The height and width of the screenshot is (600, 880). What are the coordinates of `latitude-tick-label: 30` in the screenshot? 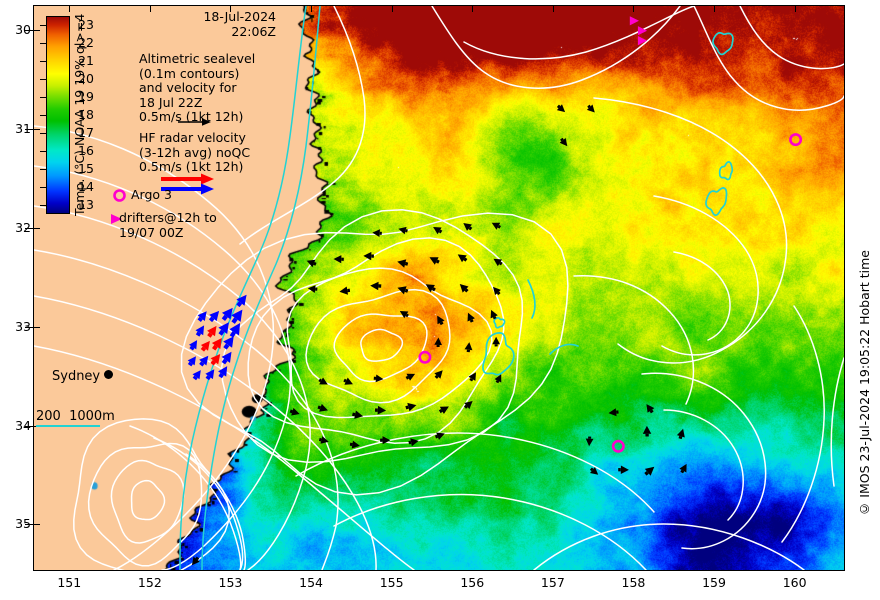 It's located at (23, 29).